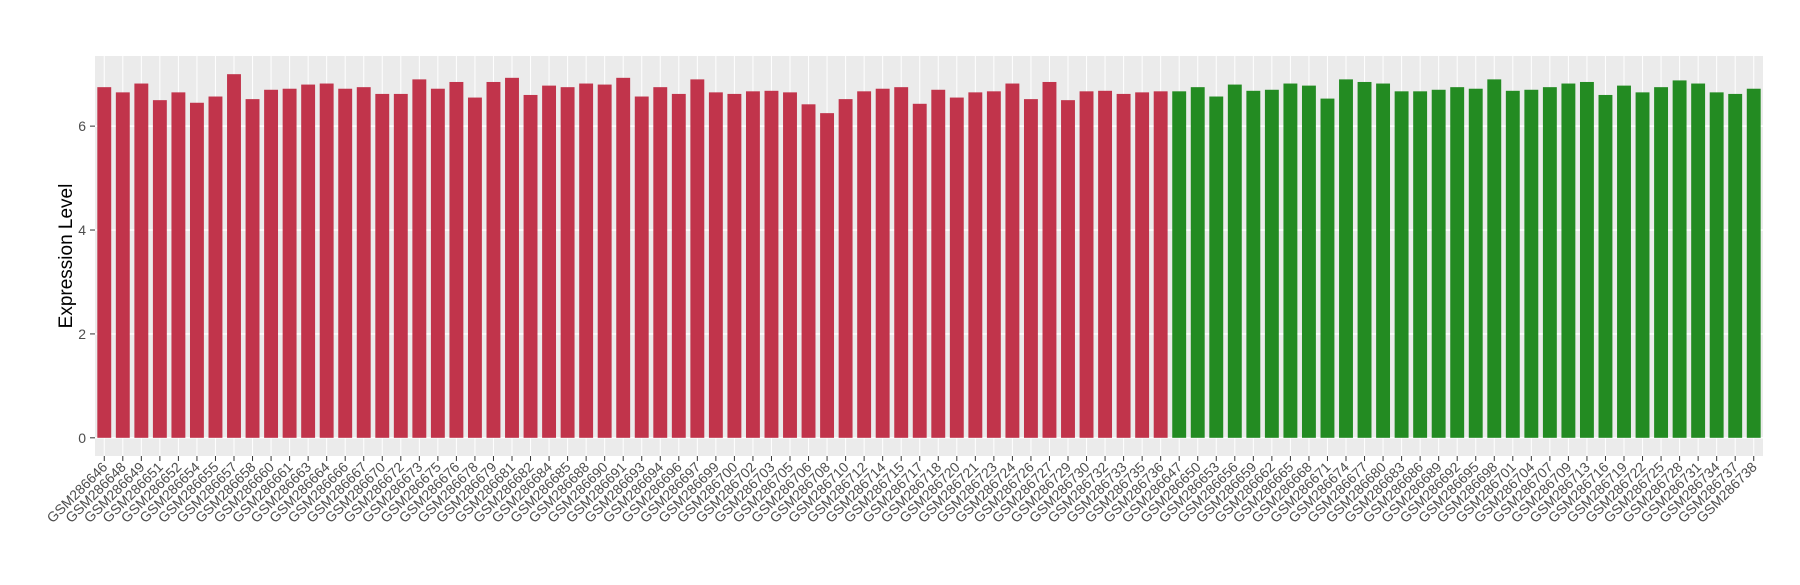  I want to click on y-axis-title: Expression Level, so click(66, 256).